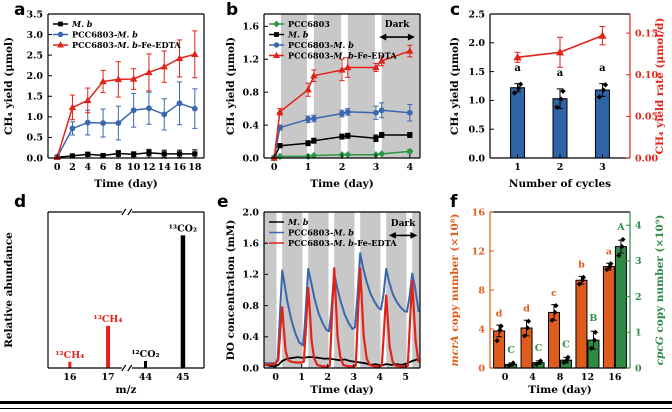 The width and height of the screenshot is (672, 412). Describe the element at coordinates (455, 10) in the screenshot. I see `panel-letter-c: c` at that location.